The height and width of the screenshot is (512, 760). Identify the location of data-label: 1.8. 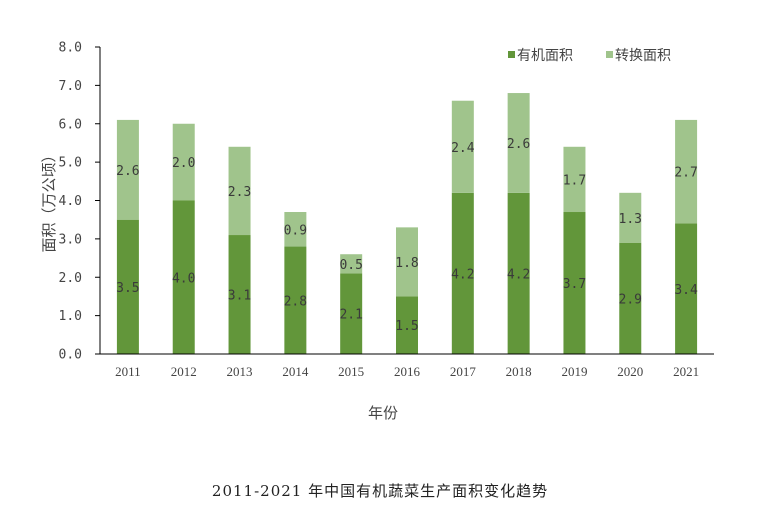
(406, 263).